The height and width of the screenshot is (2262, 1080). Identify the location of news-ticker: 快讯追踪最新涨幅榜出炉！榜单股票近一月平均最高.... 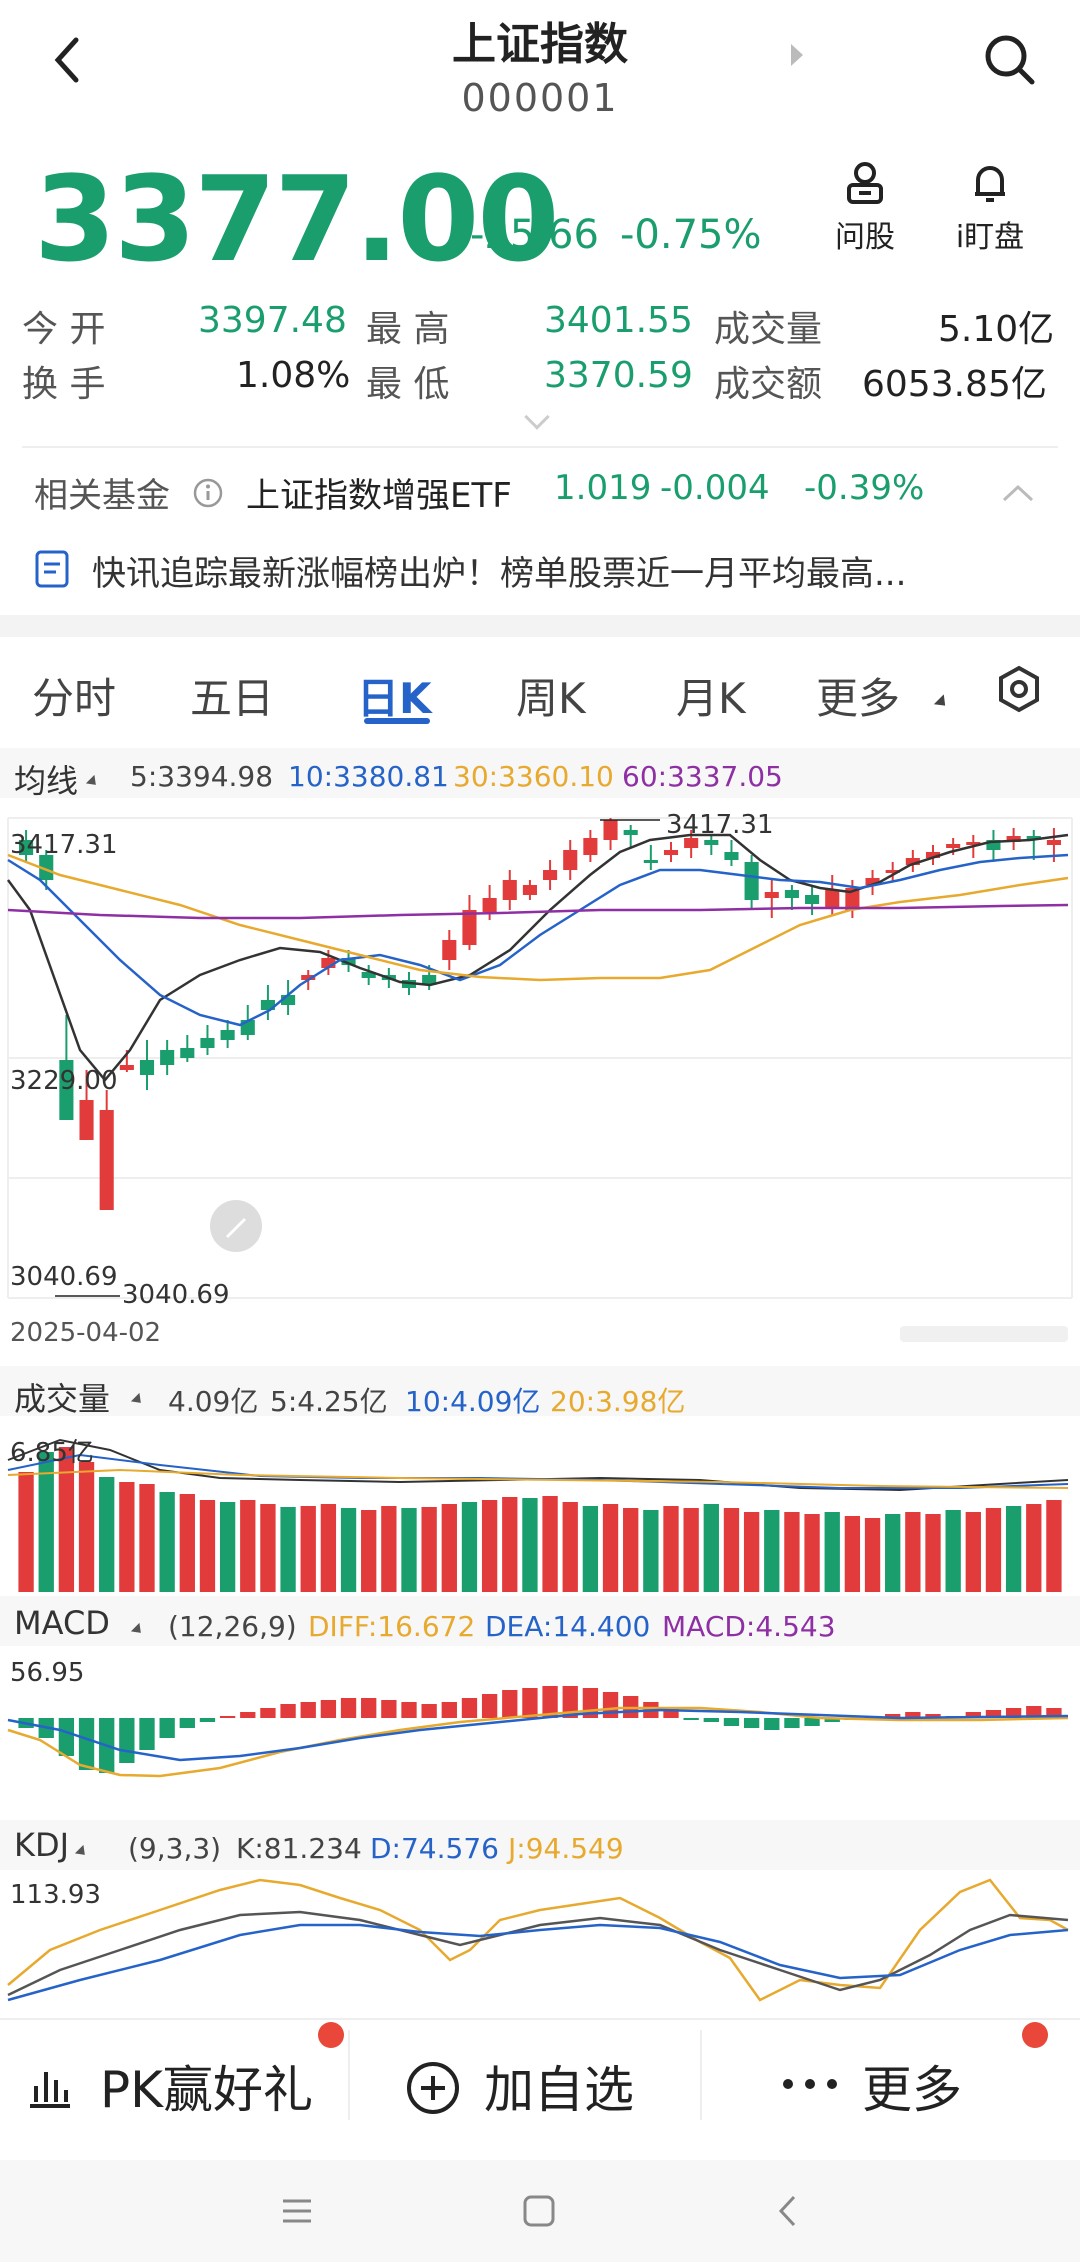
(499, 574).